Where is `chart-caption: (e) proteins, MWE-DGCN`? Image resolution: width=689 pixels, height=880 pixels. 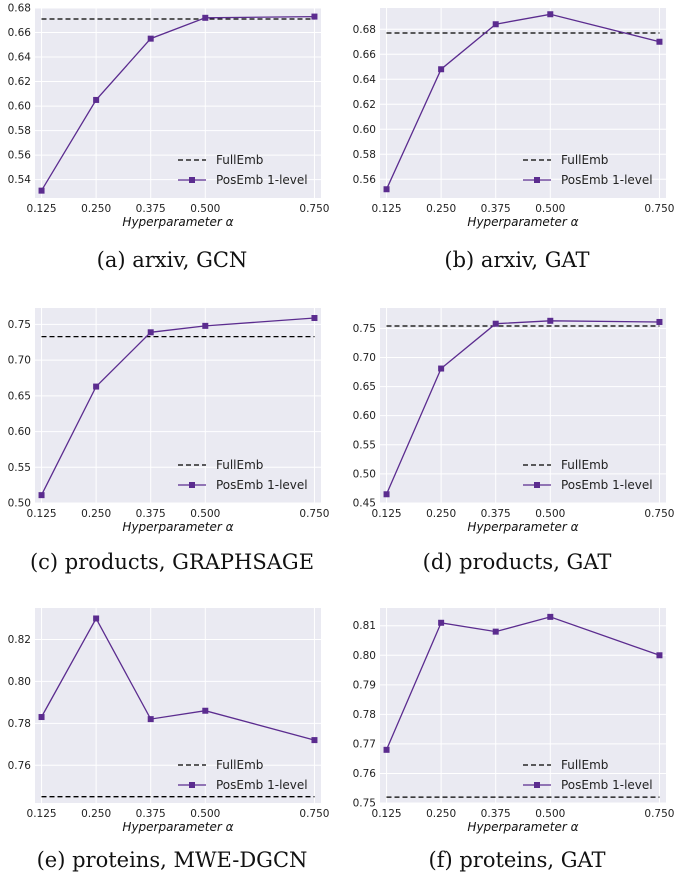 chart-caption: (e) proteins, MWE-DGCN is located at coordinates (172, 860).